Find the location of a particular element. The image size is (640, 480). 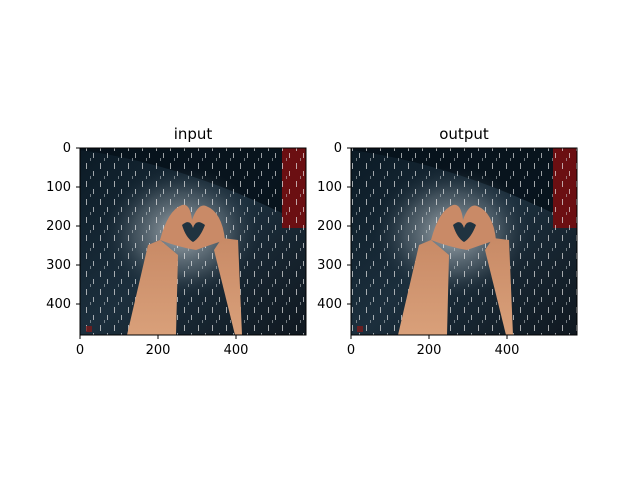

input-image is located at coordinates (193, 241).